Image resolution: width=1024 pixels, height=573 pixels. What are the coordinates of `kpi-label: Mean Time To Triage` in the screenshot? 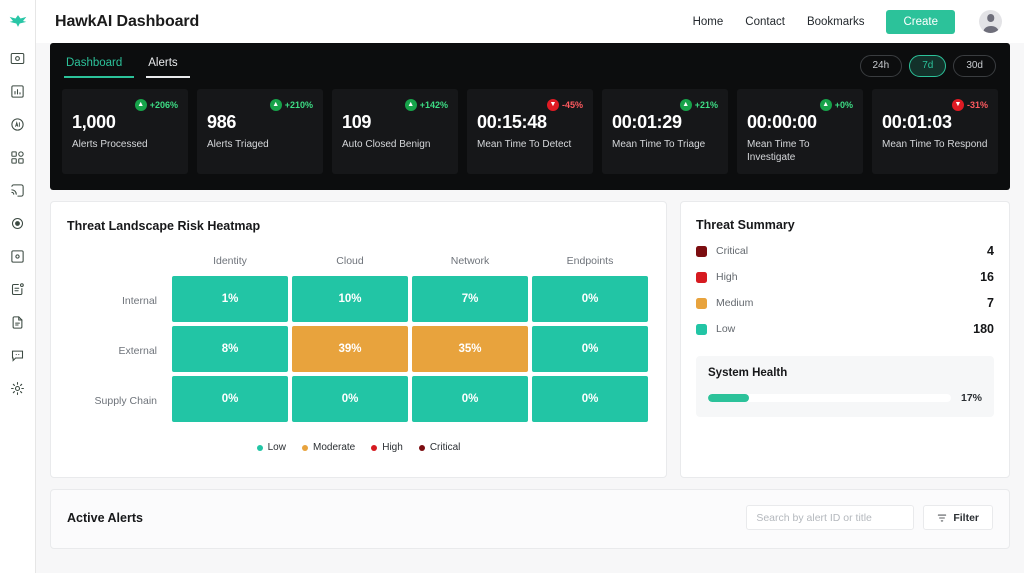 It's located at (659, 144).